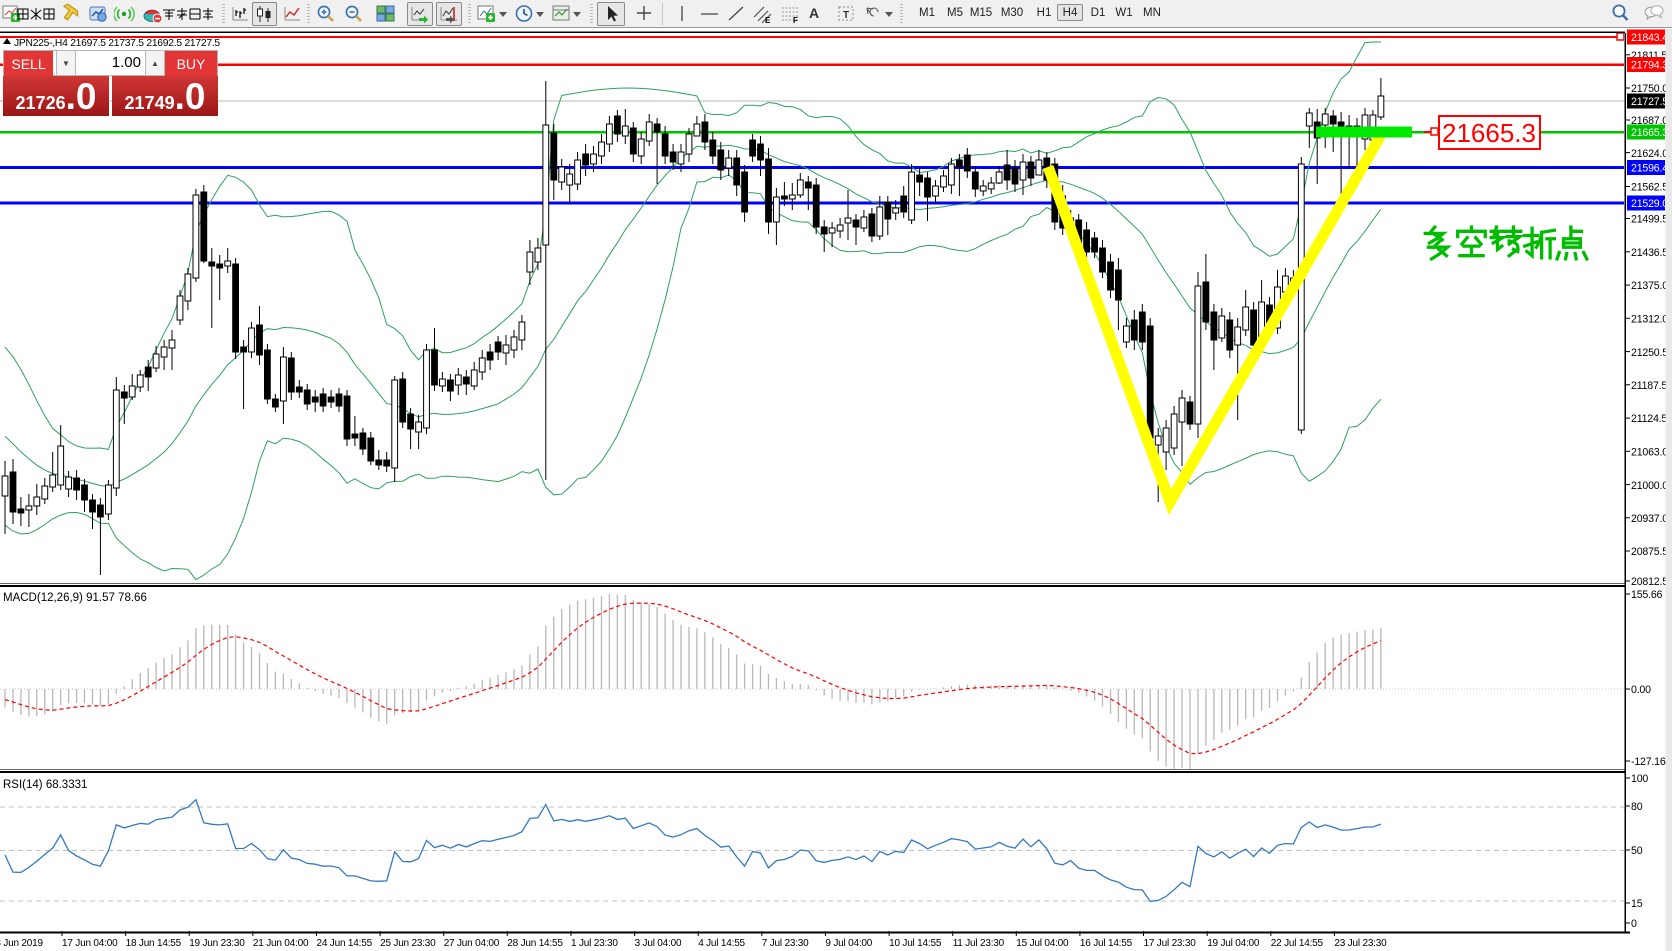 This screenshot has width=1672, height=951. What do you see at coordinates (1649, 204) in the screenshot?
I see `svg-text: 21529.0` at bounding box center [1649, 204].